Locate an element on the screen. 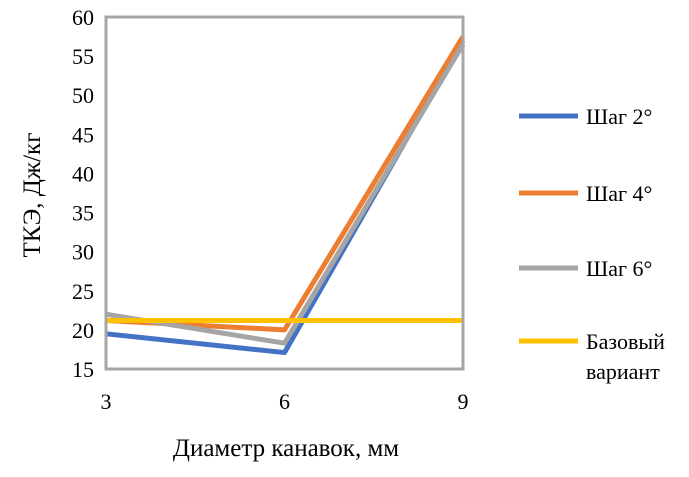 The width and height of the screenshot is (689, 477). y-tick-label: 25 is located at coordinates (83, 291).